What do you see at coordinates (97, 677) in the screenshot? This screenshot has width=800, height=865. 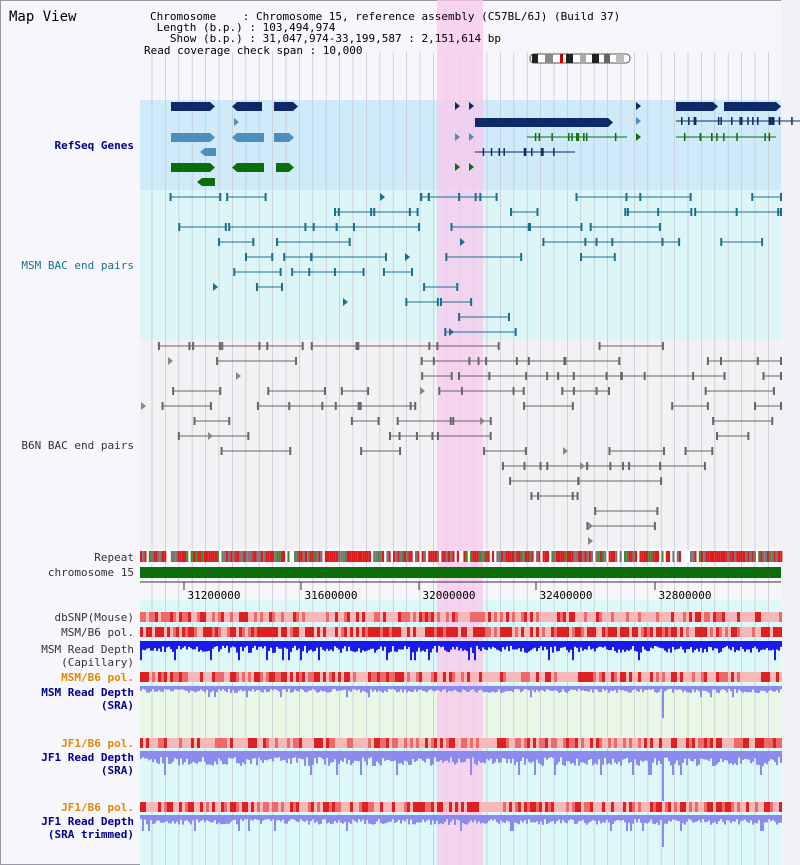 I see `track-label-msm-b6-pol-2: MSM/B6 pol.` at bounding box center [97, 677].